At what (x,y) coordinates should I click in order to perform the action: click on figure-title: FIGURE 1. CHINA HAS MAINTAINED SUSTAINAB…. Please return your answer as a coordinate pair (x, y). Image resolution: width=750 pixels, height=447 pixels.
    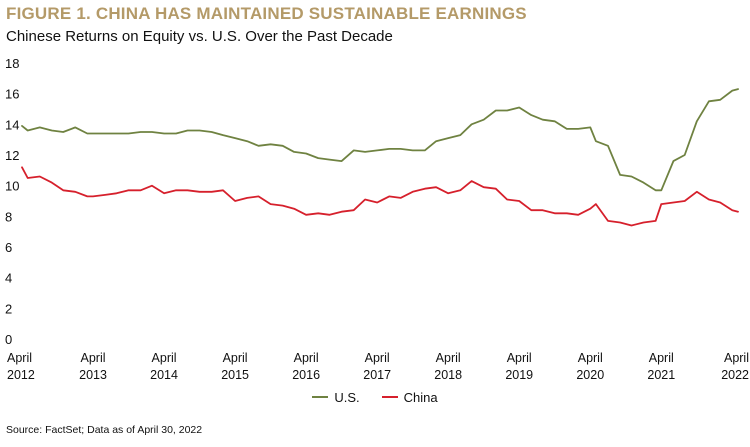
    Looking at the image, I should click on (266, 13).